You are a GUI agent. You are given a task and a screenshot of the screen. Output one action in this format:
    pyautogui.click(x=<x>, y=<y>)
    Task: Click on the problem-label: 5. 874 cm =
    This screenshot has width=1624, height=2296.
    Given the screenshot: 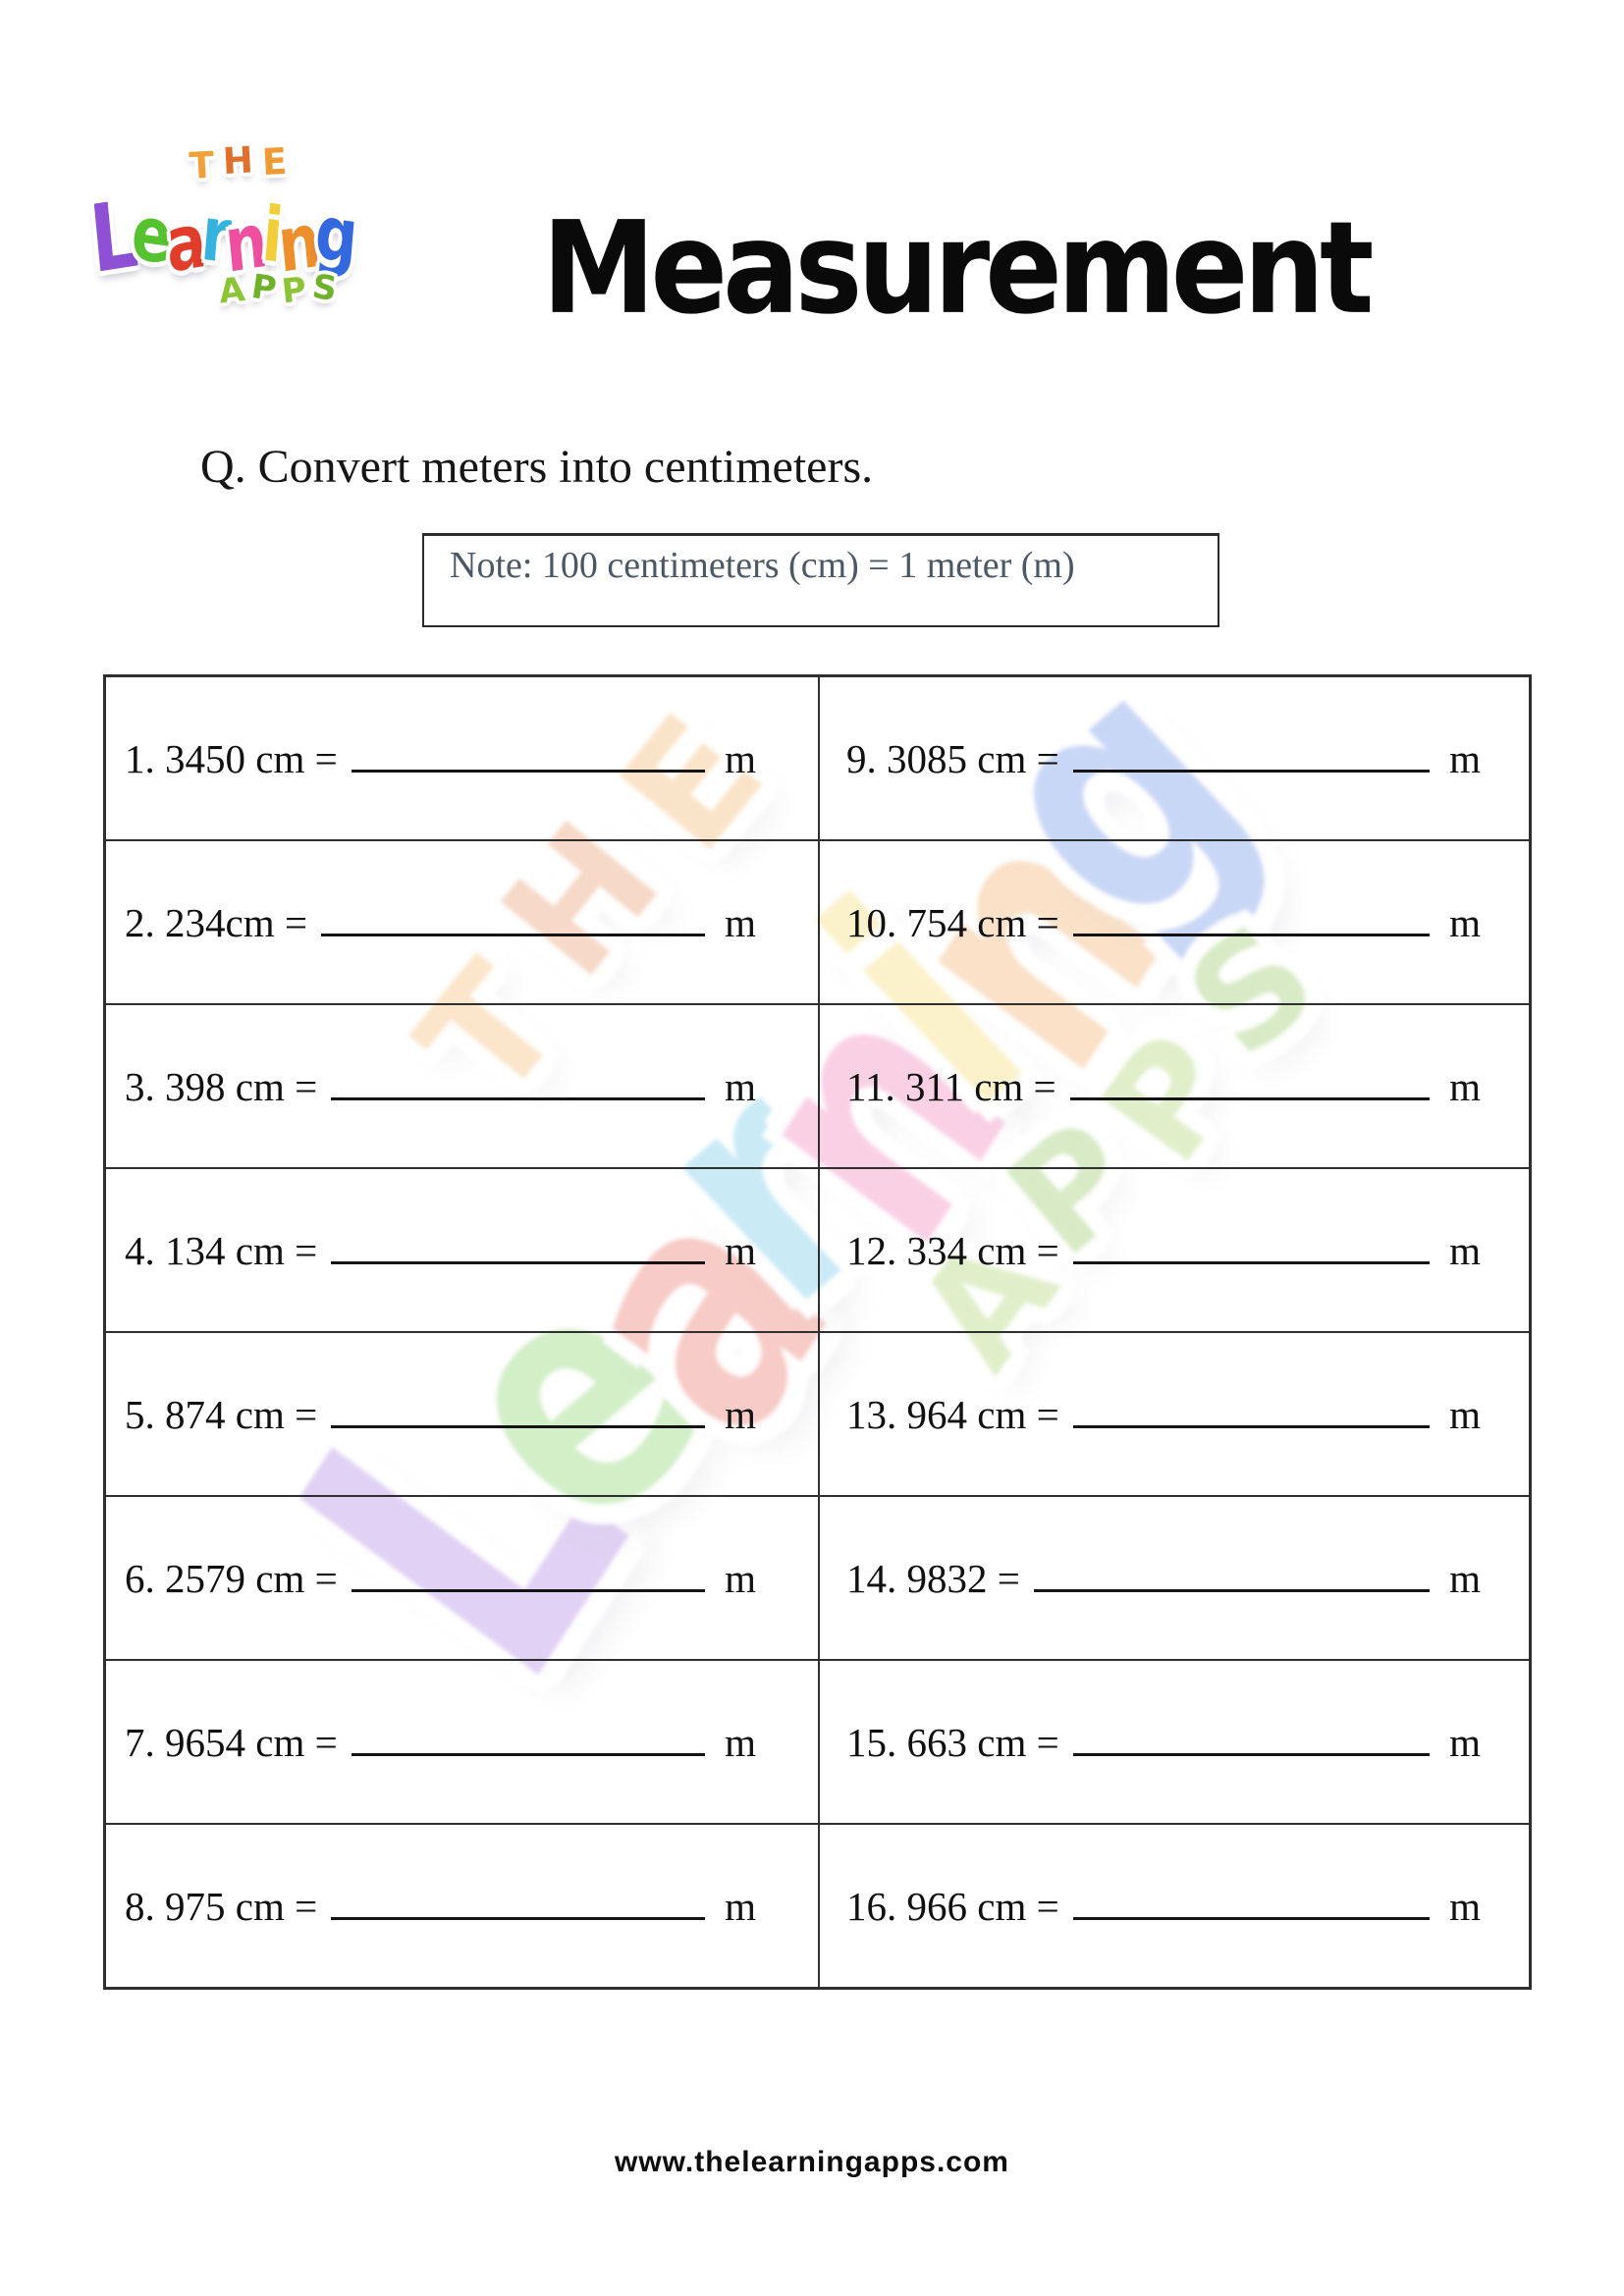 What is the action you would take?
    pyautogui.click(x=221, y=1414)
    